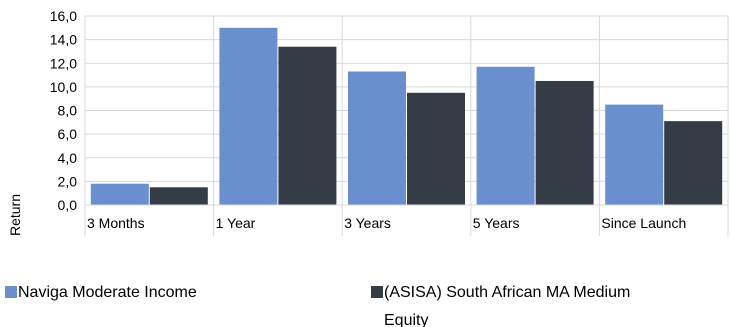 This screenshot has height=327, width=730. I want to click on x-tick-label: 1 Year, so click(236, 223).